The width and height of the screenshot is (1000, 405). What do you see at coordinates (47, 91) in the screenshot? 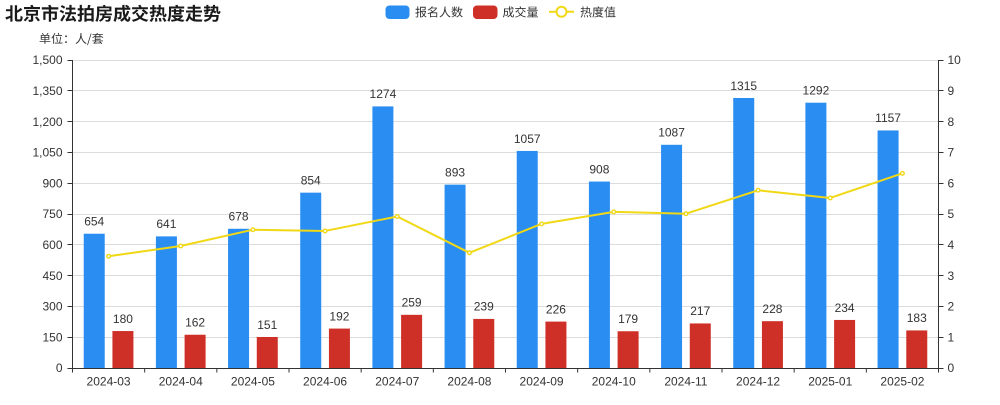
I see `svg-text: 1,350` at bounding box center [47, 91].